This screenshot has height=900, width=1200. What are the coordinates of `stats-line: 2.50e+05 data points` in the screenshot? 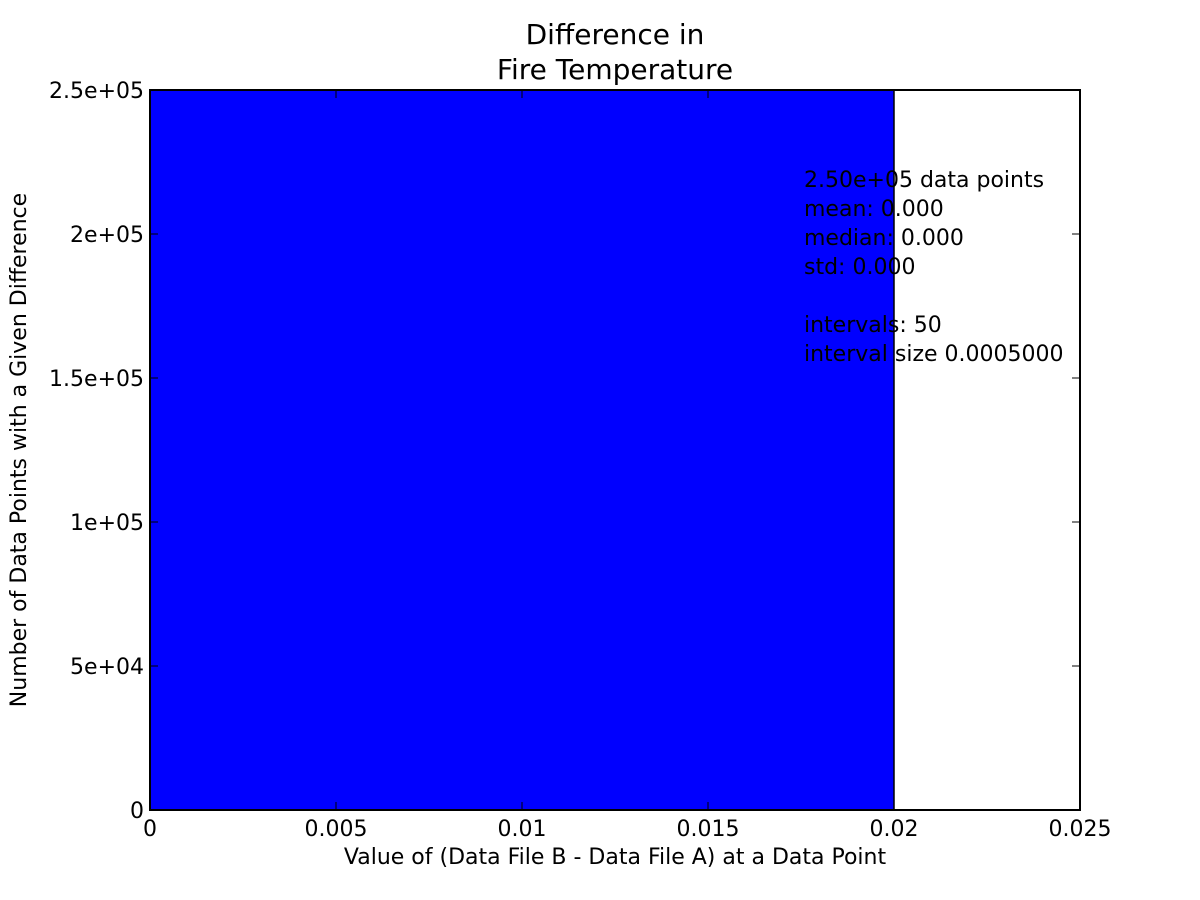 It's located at (924, 180).